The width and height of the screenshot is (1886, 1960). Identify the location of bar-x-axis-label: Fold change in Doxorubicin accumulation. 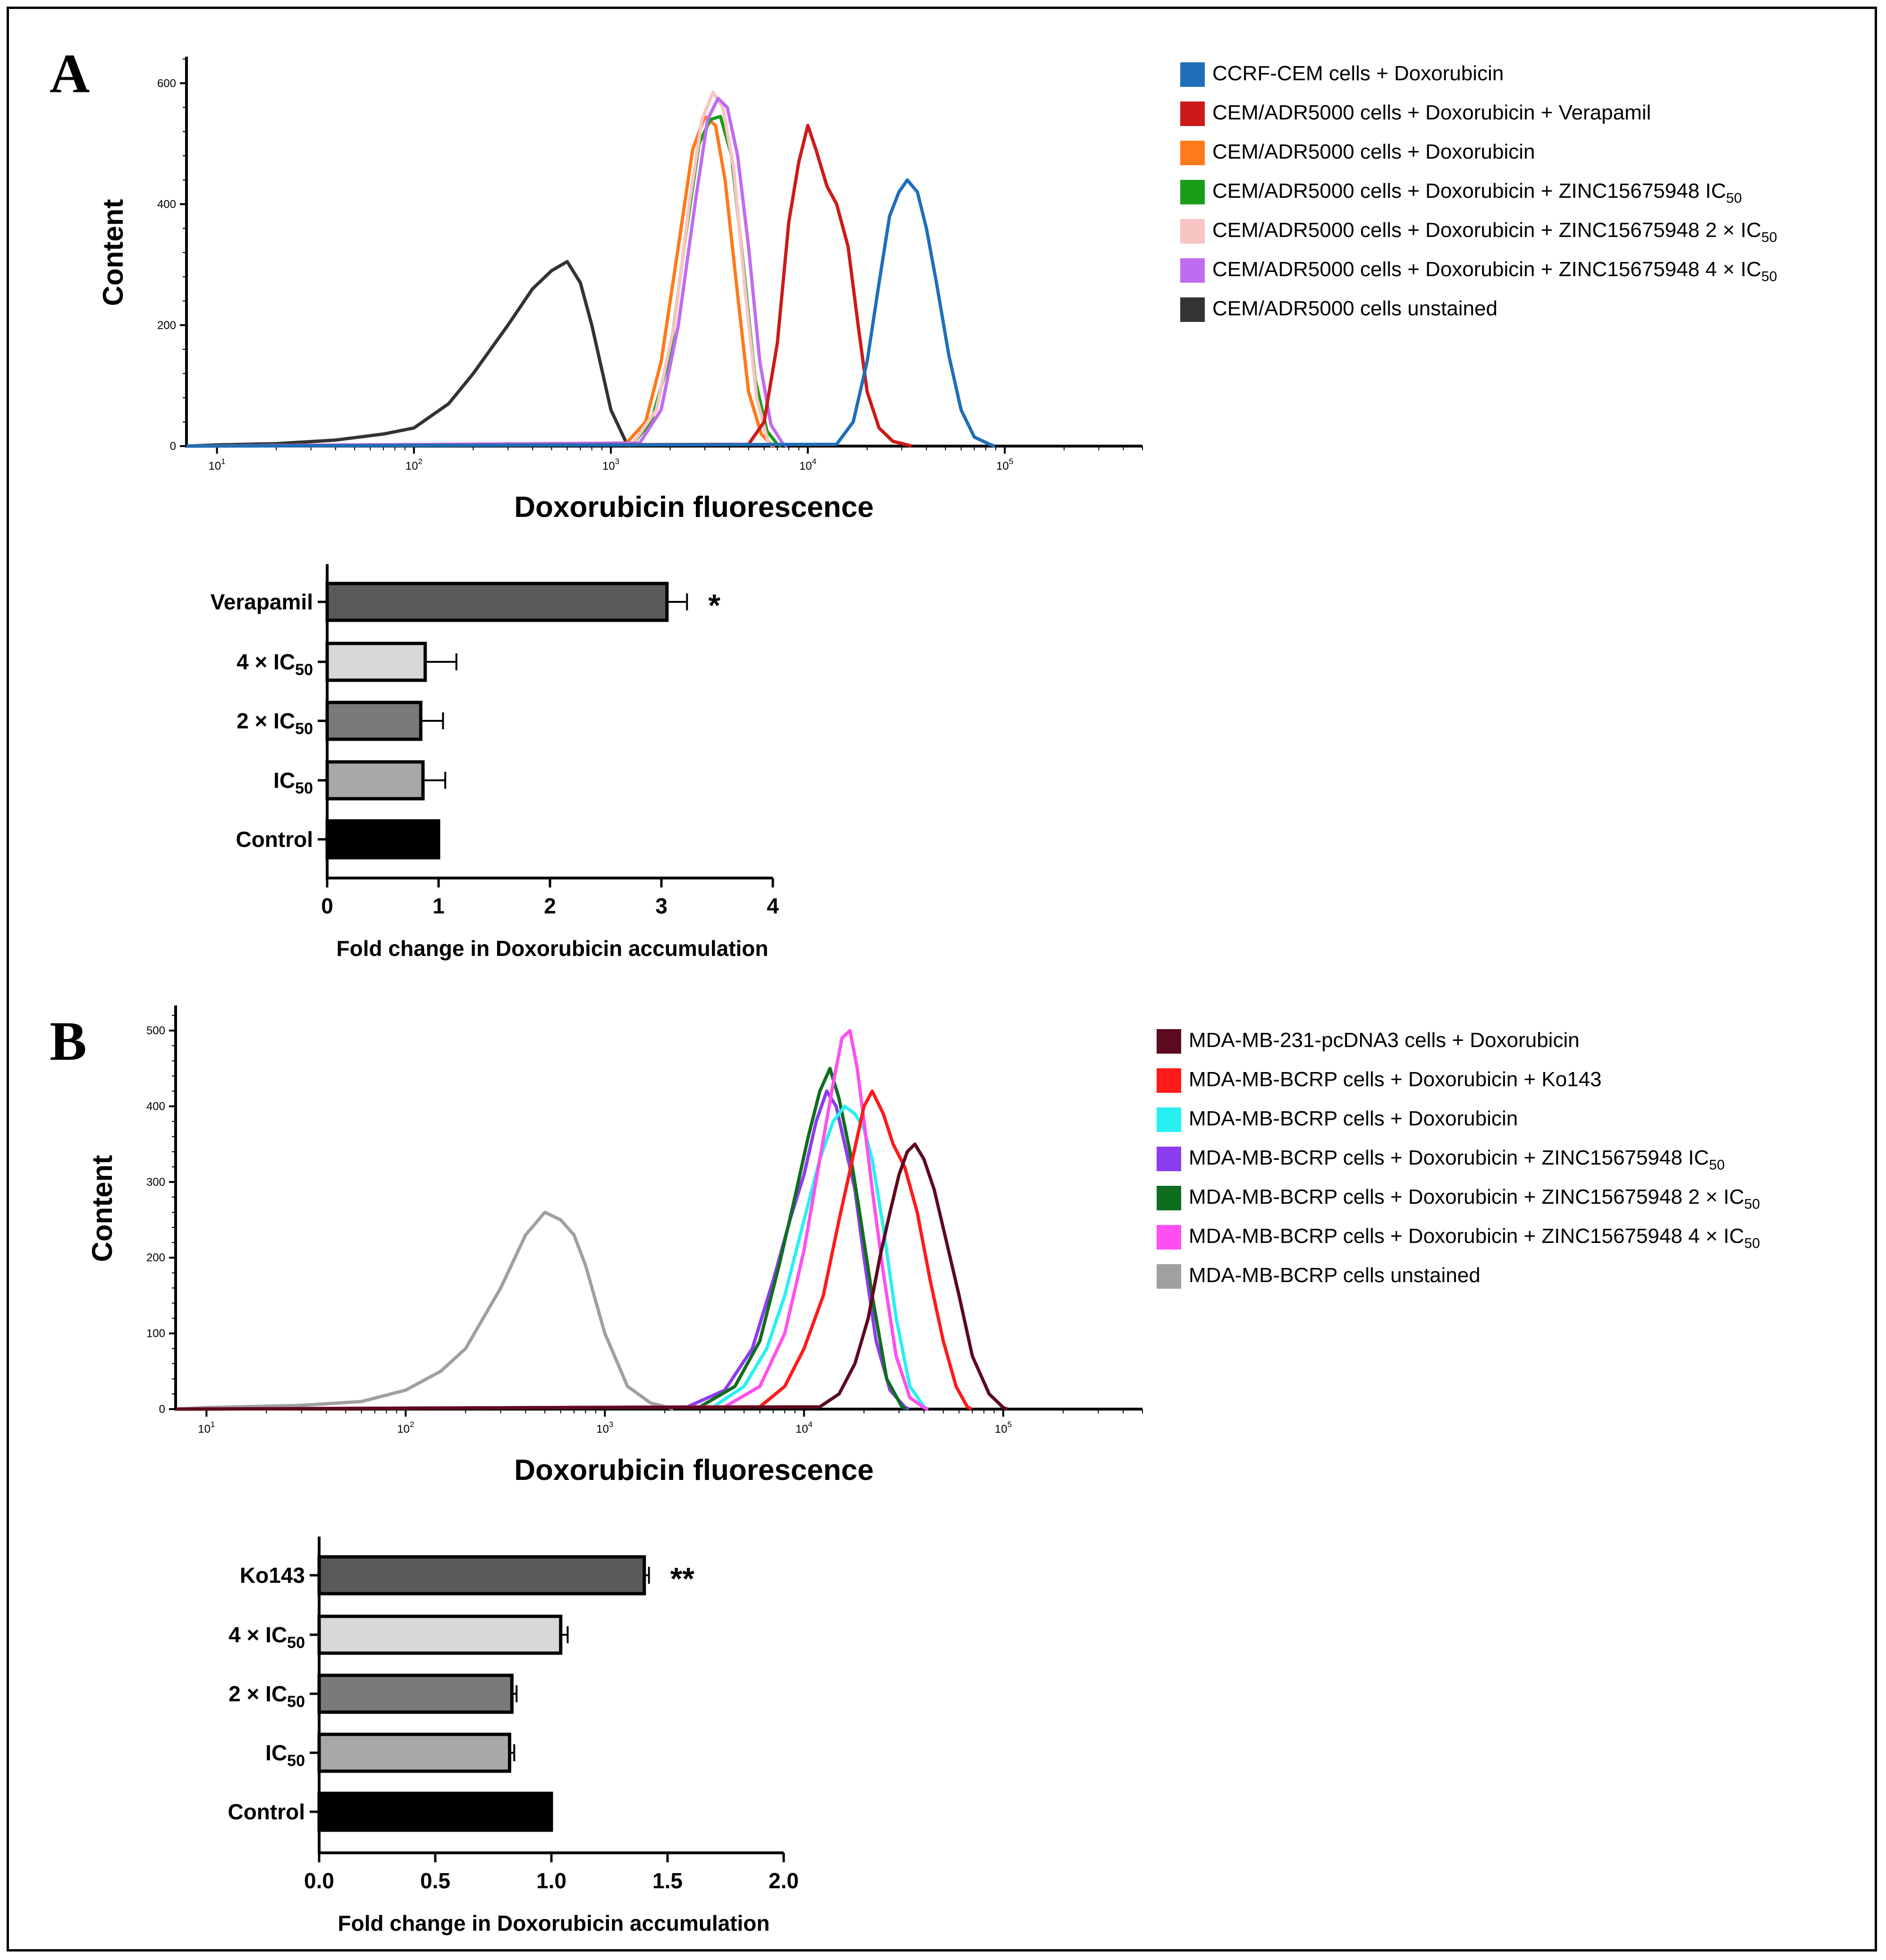
(553, 949).